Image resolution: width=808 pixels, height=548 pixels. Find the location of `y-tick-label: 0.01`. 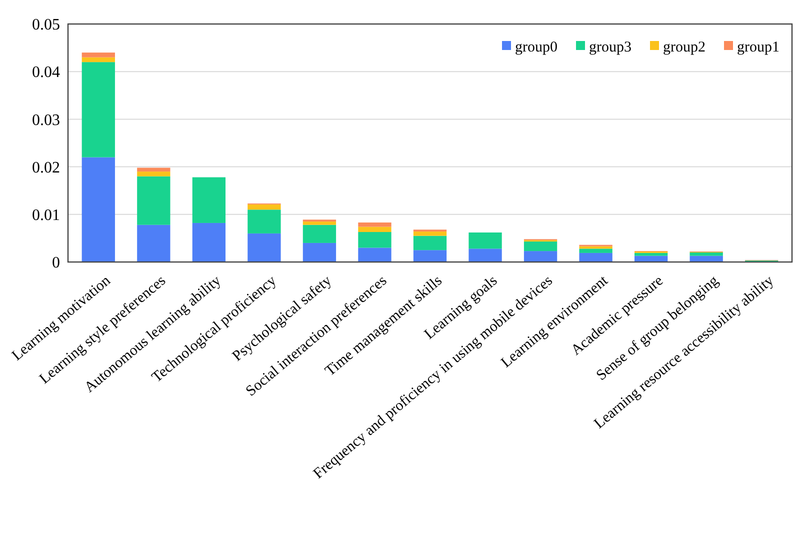

y-tick-label: 0.01 is located at coordinates (46, 215).